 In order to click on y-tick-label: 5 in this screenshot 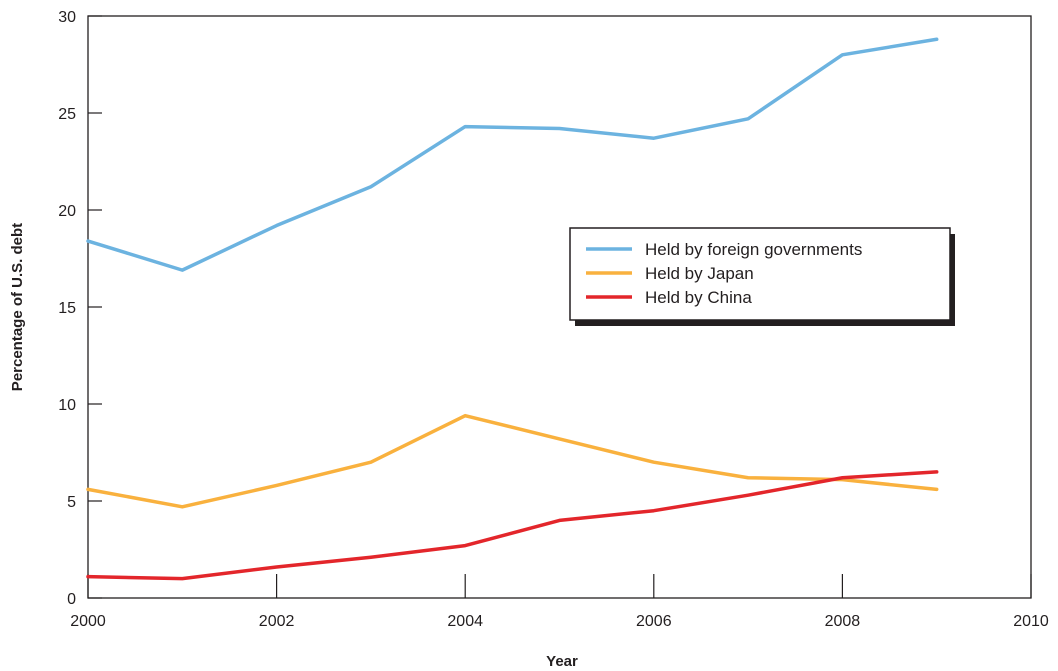, I will do `click(71, 502)`.